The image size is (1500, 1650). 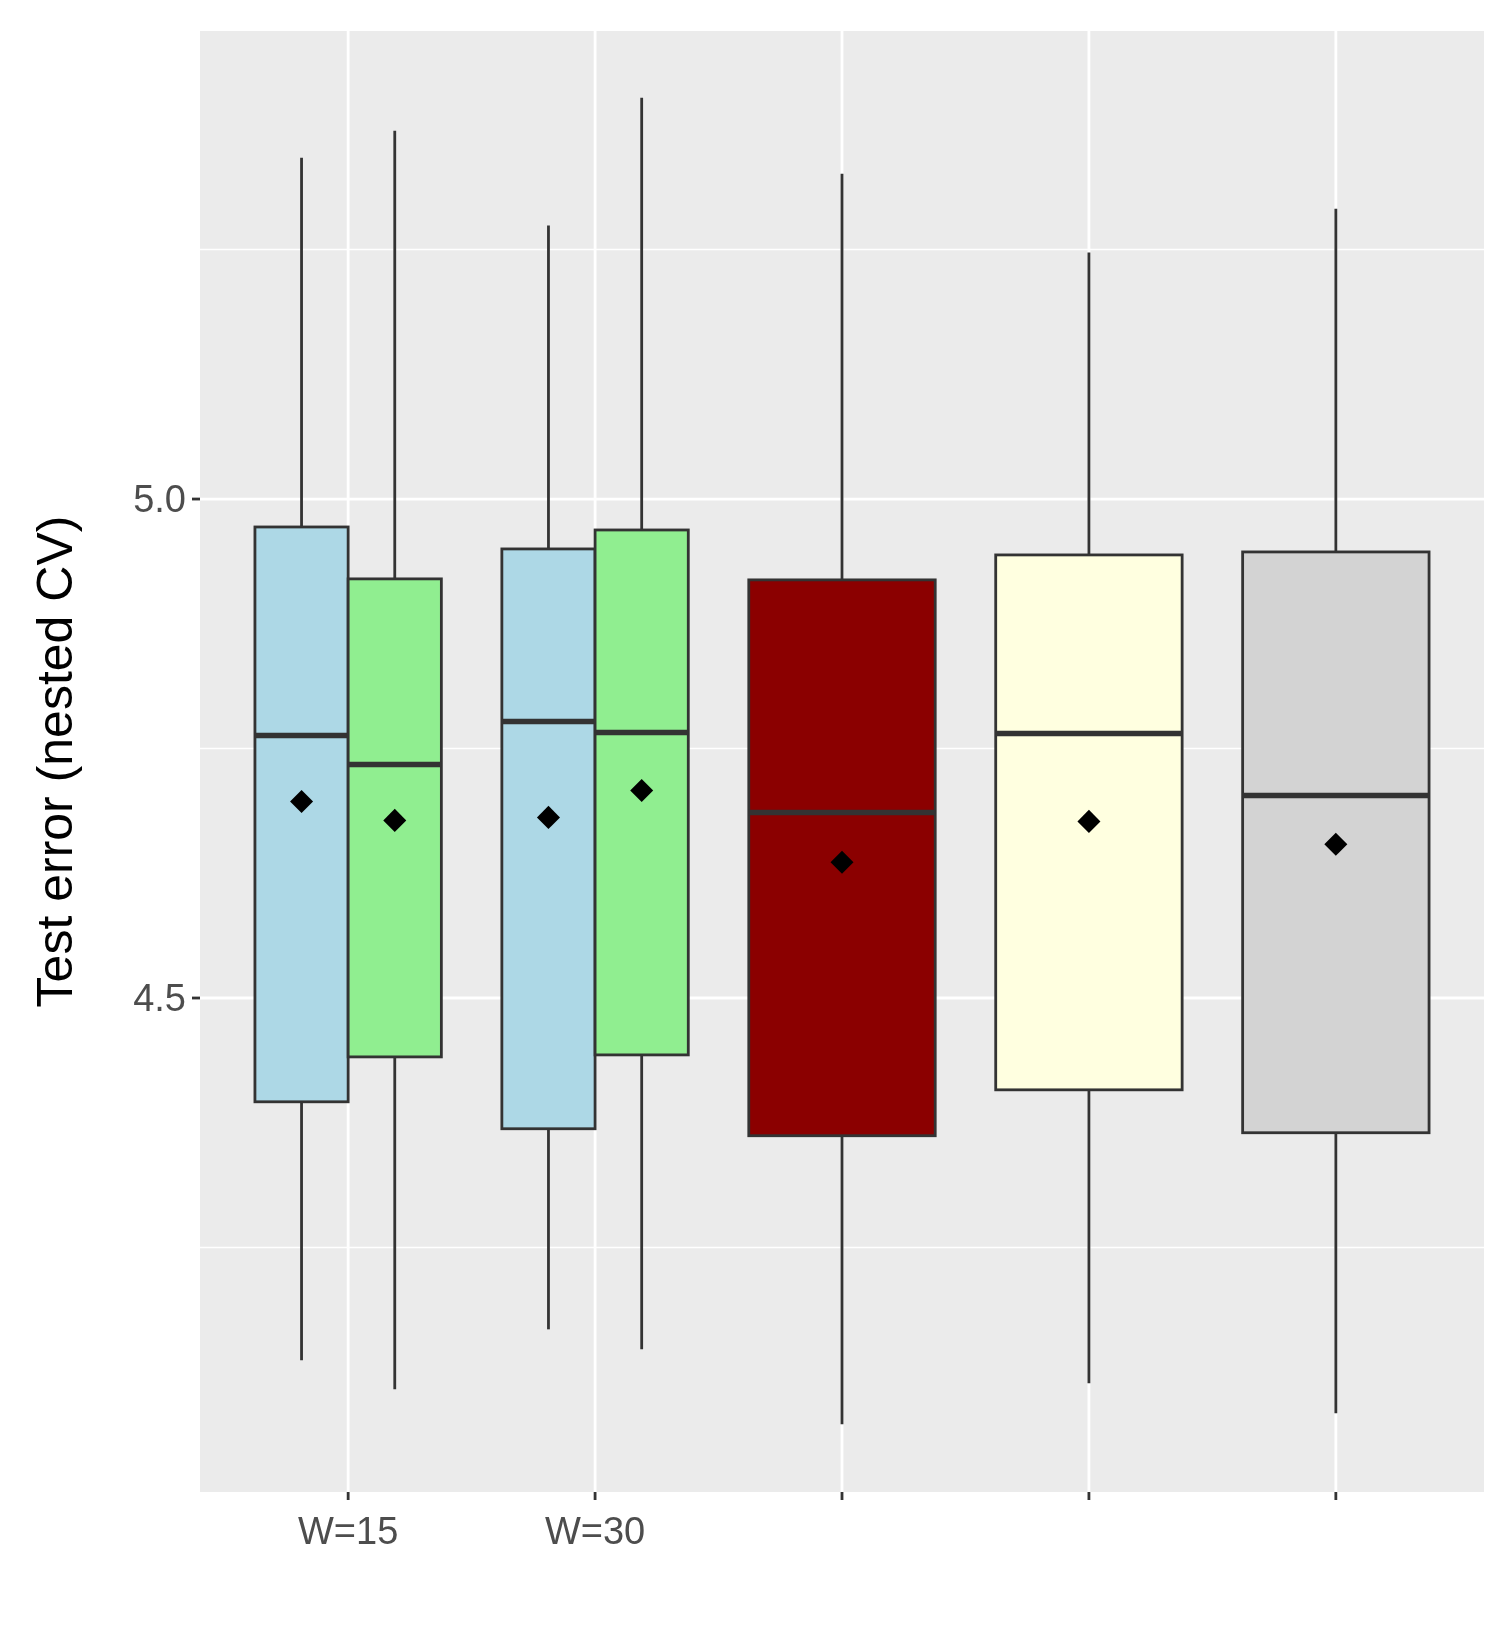 I want to click on y-tick-label: 5.0, so click(x=159, y=499).